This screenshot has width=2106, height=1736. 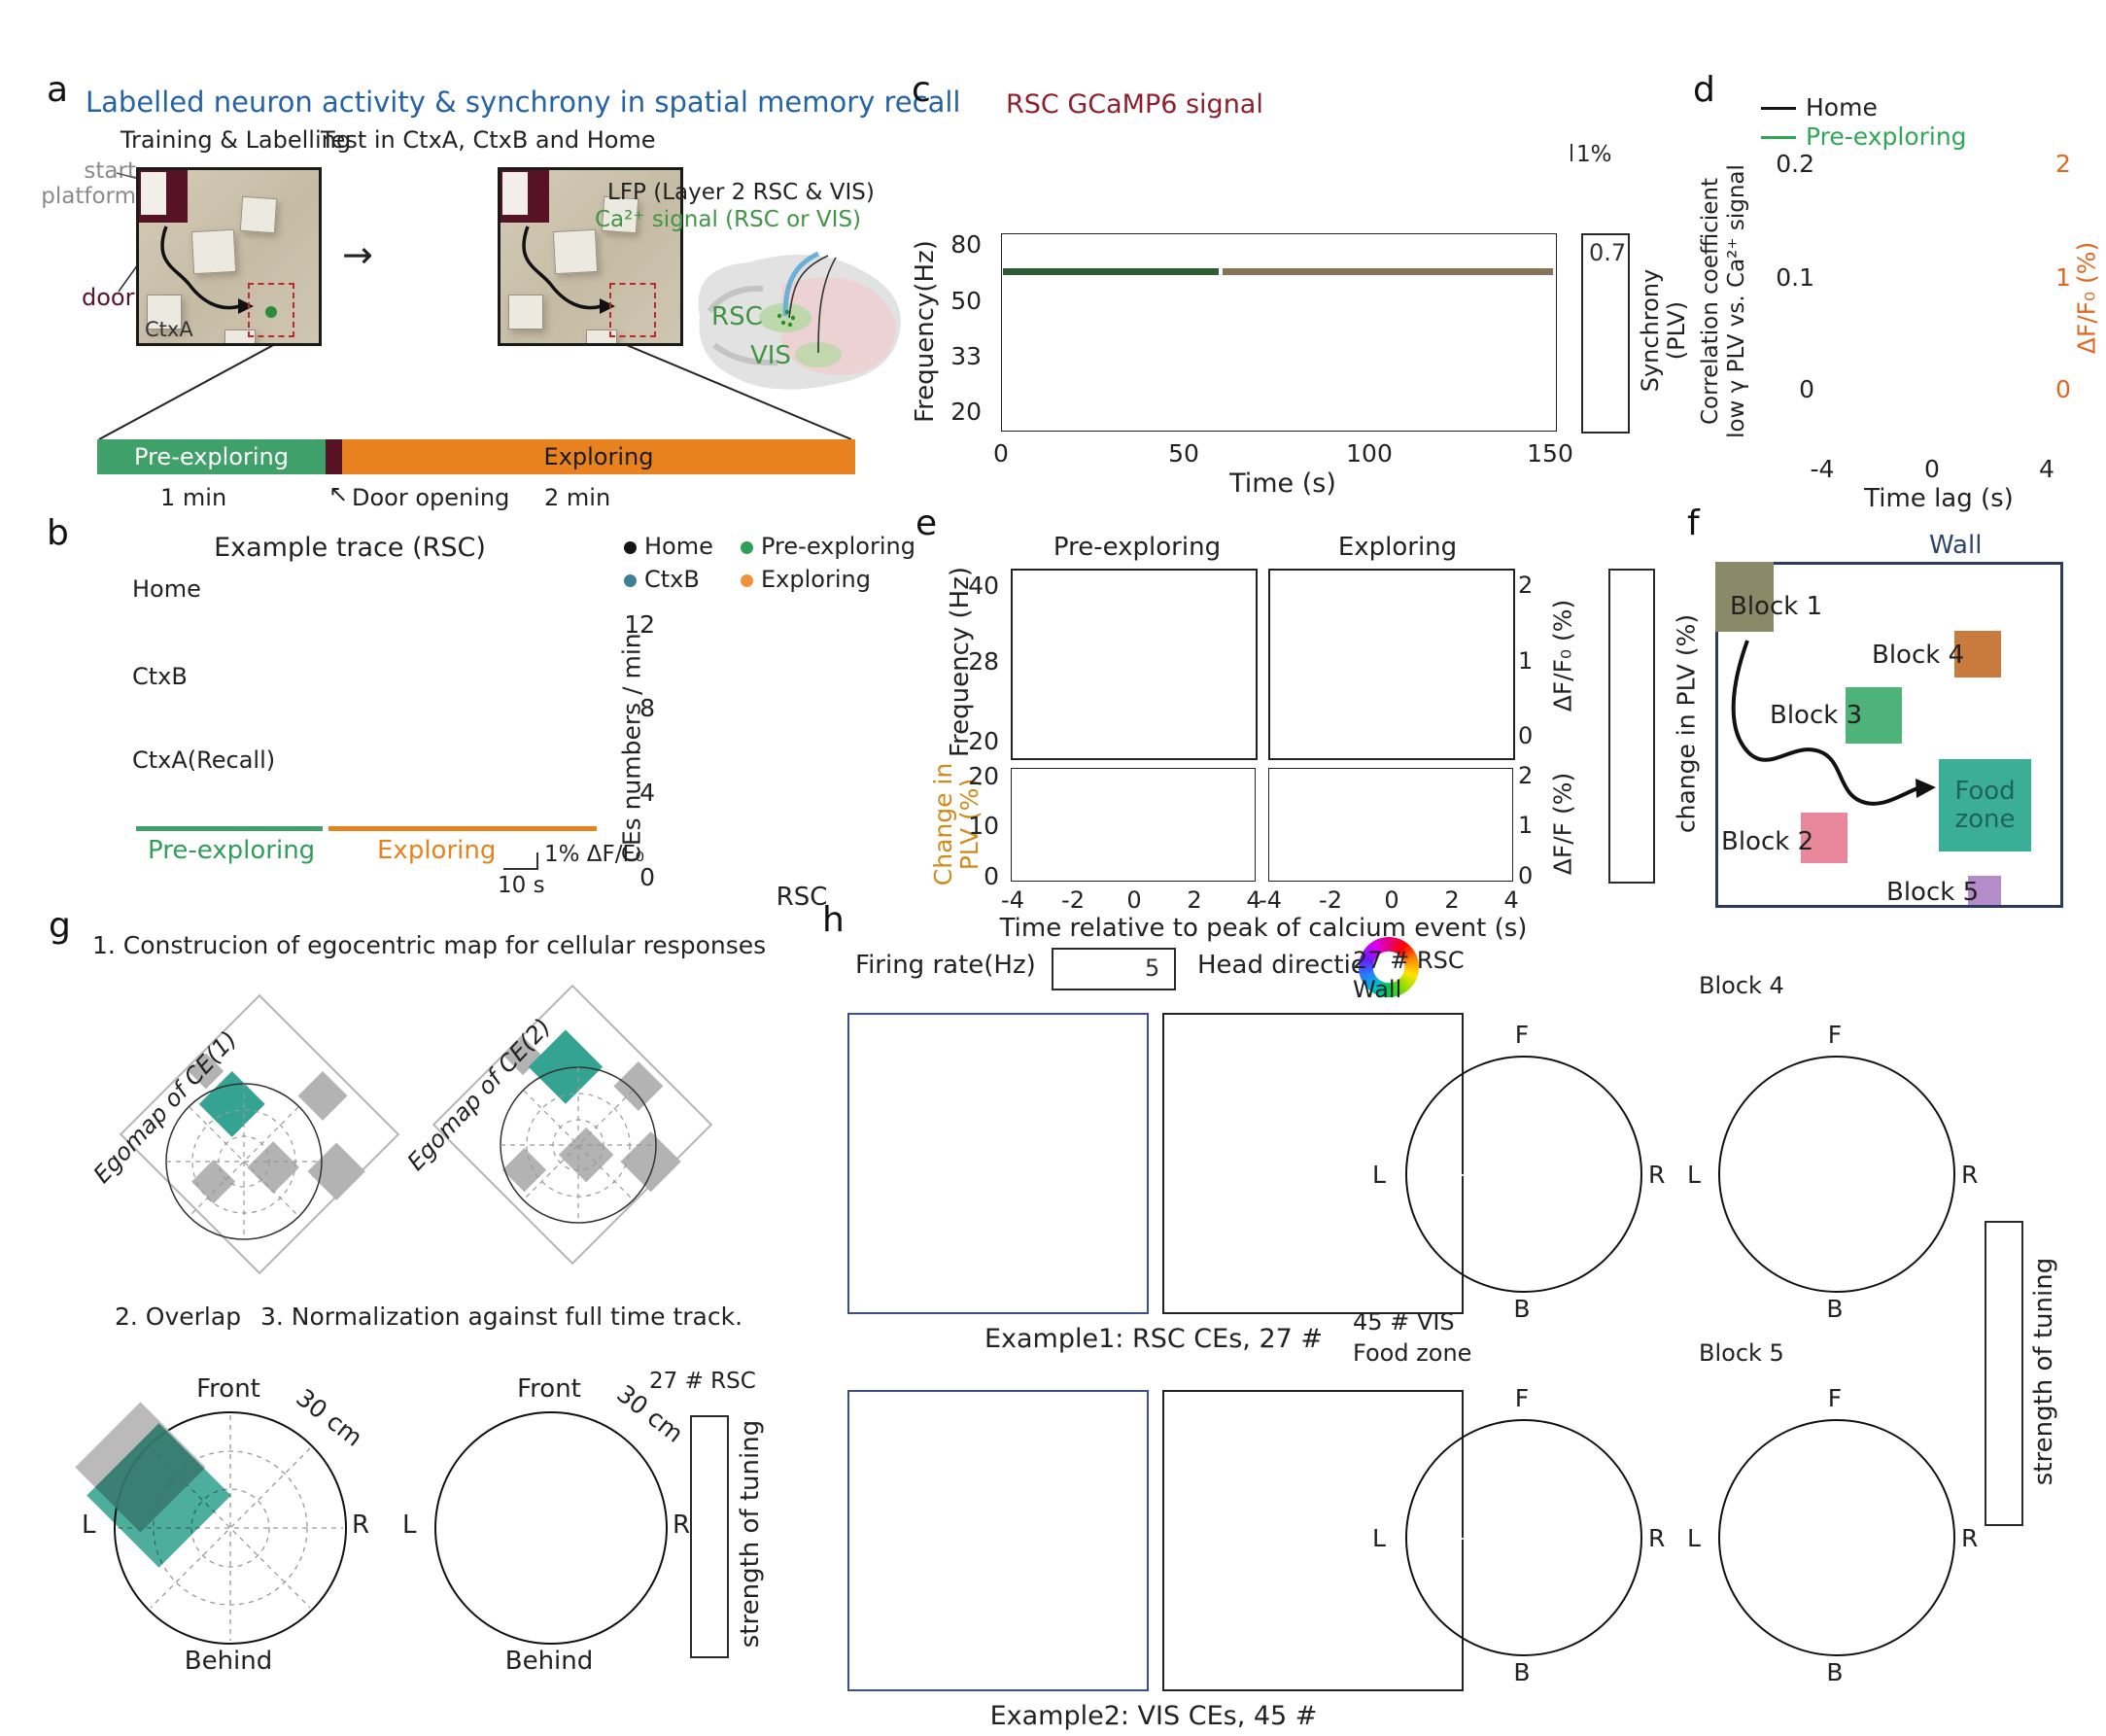 I want to click on norm-cell-label: 27 # RSC, so click(x=702, y=1381).